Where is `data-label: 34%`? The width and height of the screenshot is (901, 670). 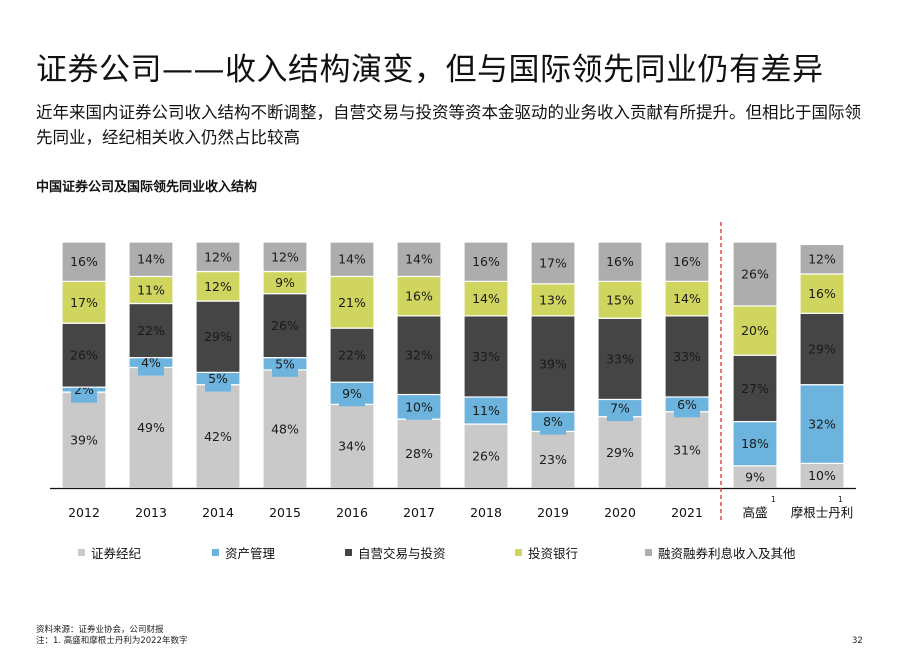
data-label: 34% is located at coordinates (352, 446).